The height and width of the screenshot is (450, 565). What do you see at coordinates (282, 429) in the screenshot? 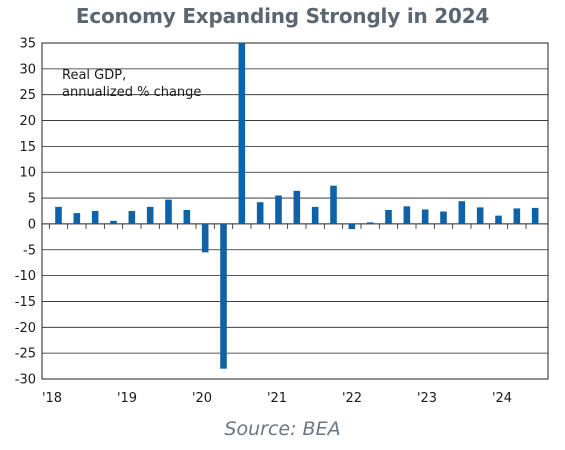
I see `source-note: Source: BEA` at bounding box center [282, 429].